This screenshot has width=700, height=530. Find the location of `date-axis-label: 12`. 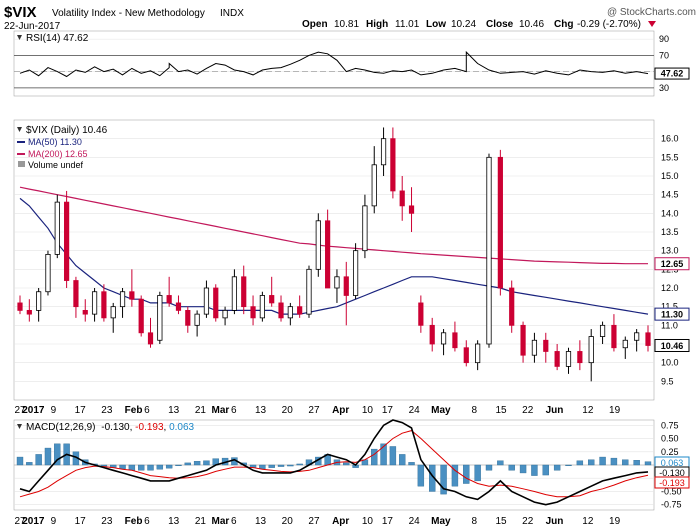

date-axis-label: 12 is located at coordinates (588, 410).